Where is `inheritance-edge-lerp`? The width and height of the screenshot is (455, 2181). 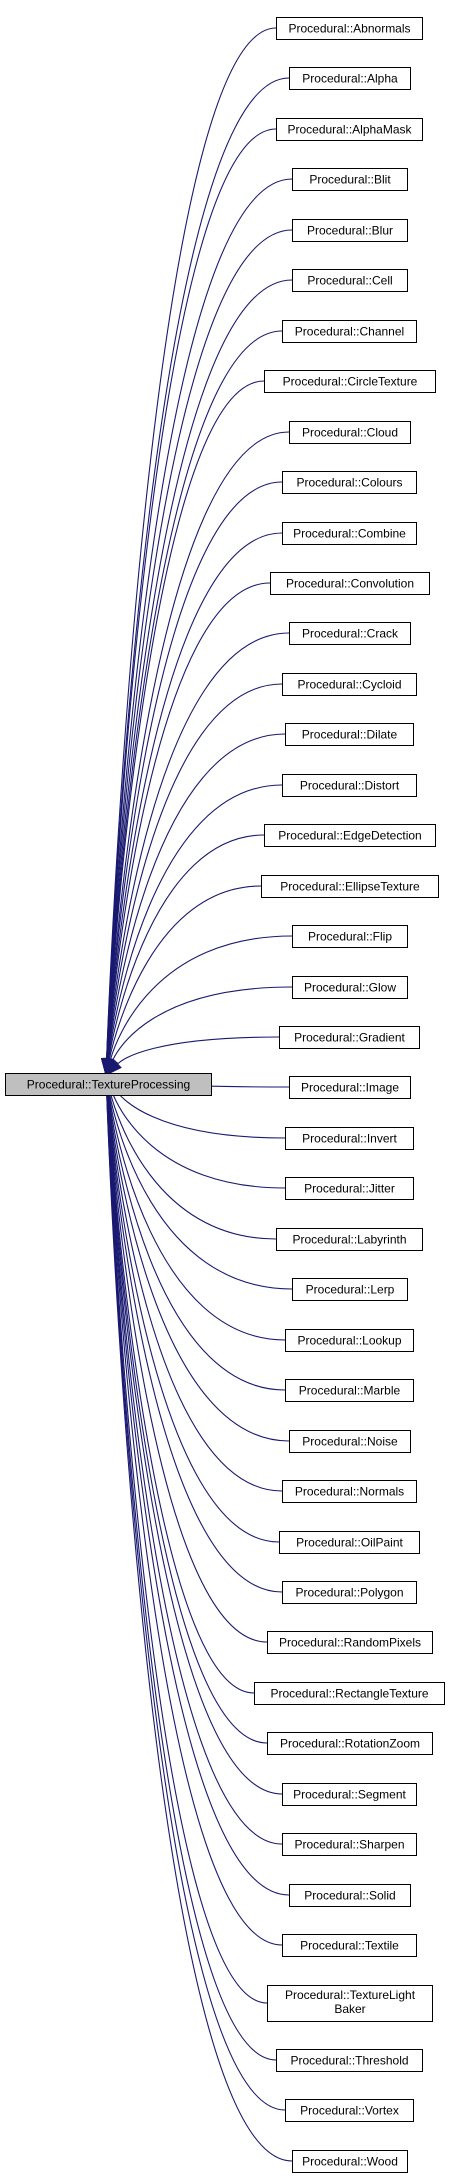
inheritance-edge-lerp is located at coordinates (200, 1190).